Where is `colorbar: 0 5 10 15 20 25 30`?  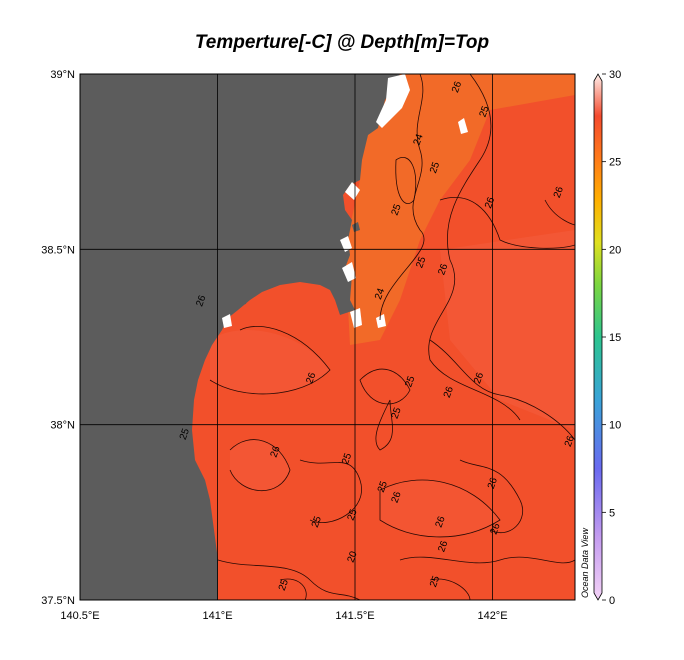
colorbar: 0 5 10 15 20 25 30 is located at coordinates (607, 338).